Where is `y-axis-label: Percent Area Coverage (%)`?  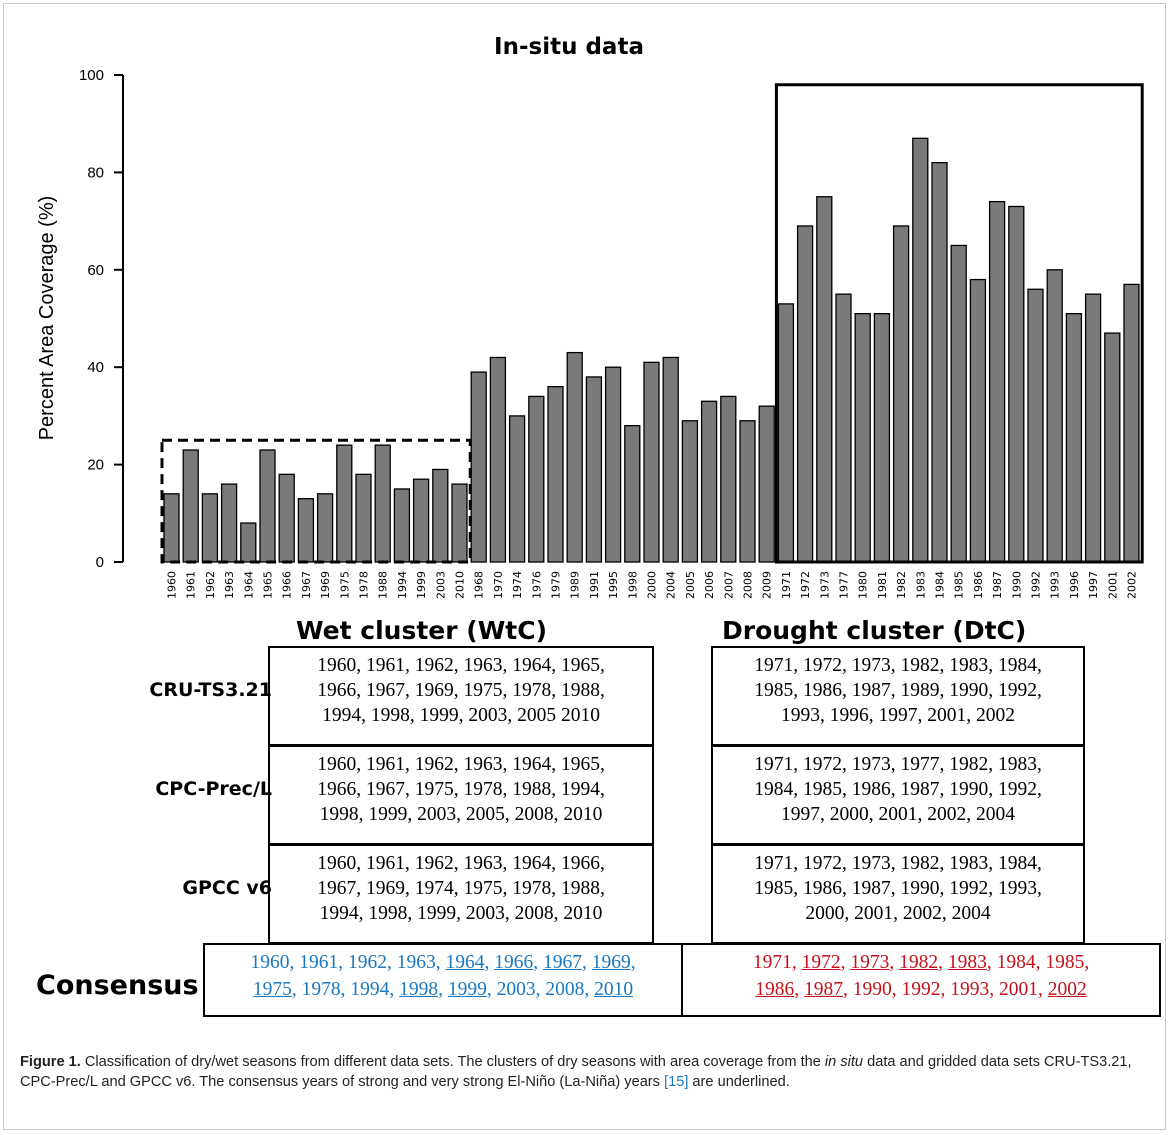 y-axis-label: Percent Area Coverage (%) is located at coordinates (47, 318).